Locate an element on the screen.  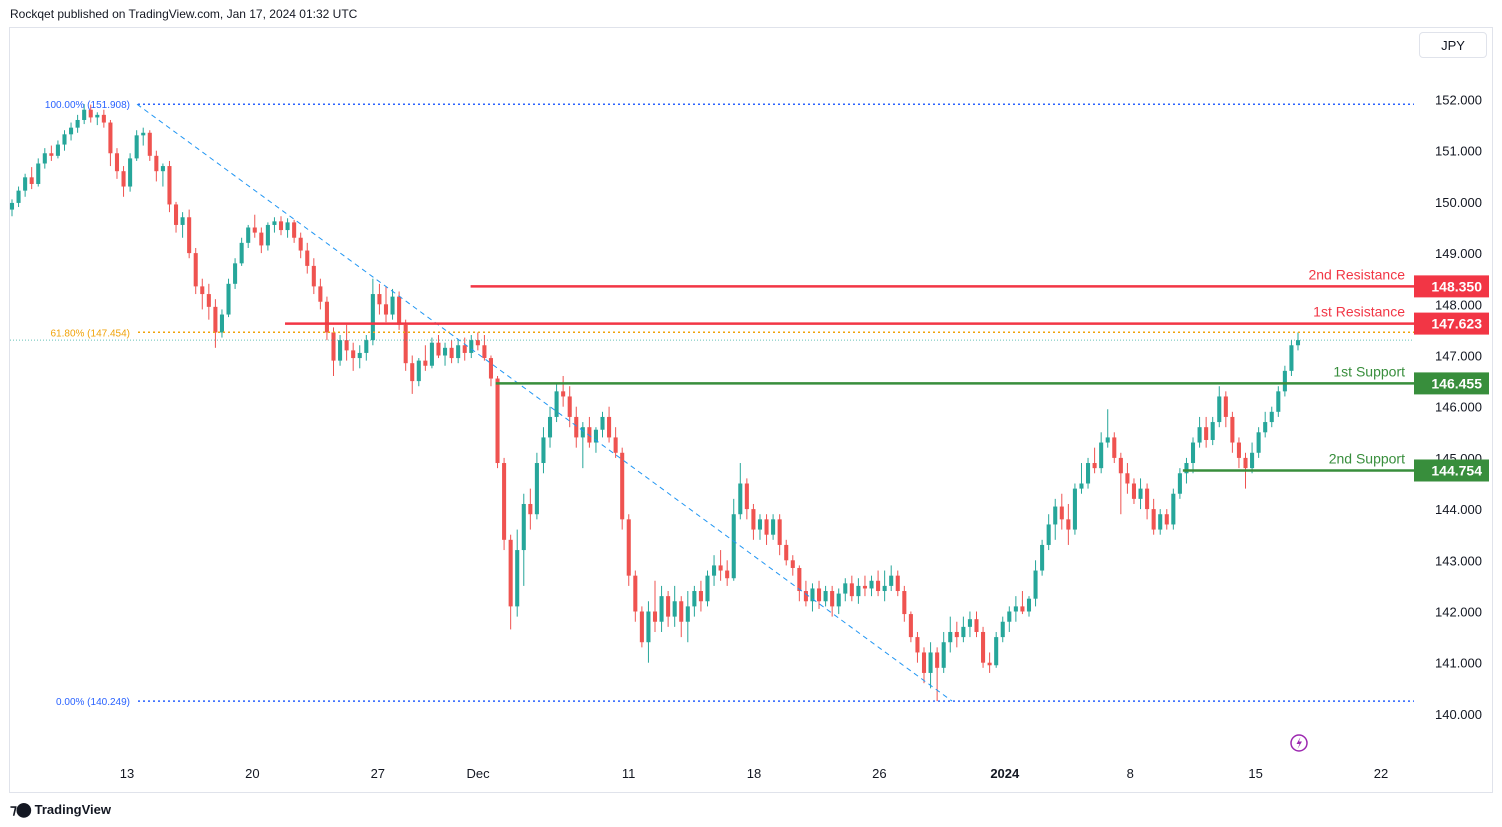
price-tick-label: 146.000 is located at coordinates (1458, 407).